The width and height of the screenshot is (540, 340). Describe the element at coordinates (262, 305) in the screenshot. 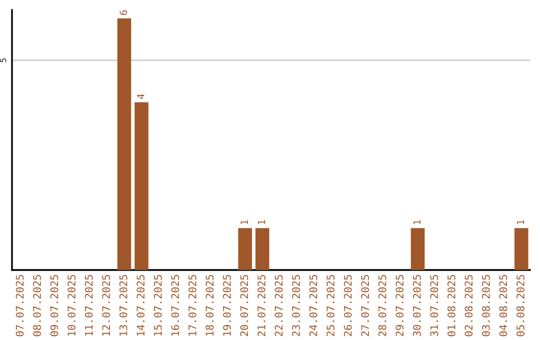

I see `x-tick-label: 21.07.2025` at that location.